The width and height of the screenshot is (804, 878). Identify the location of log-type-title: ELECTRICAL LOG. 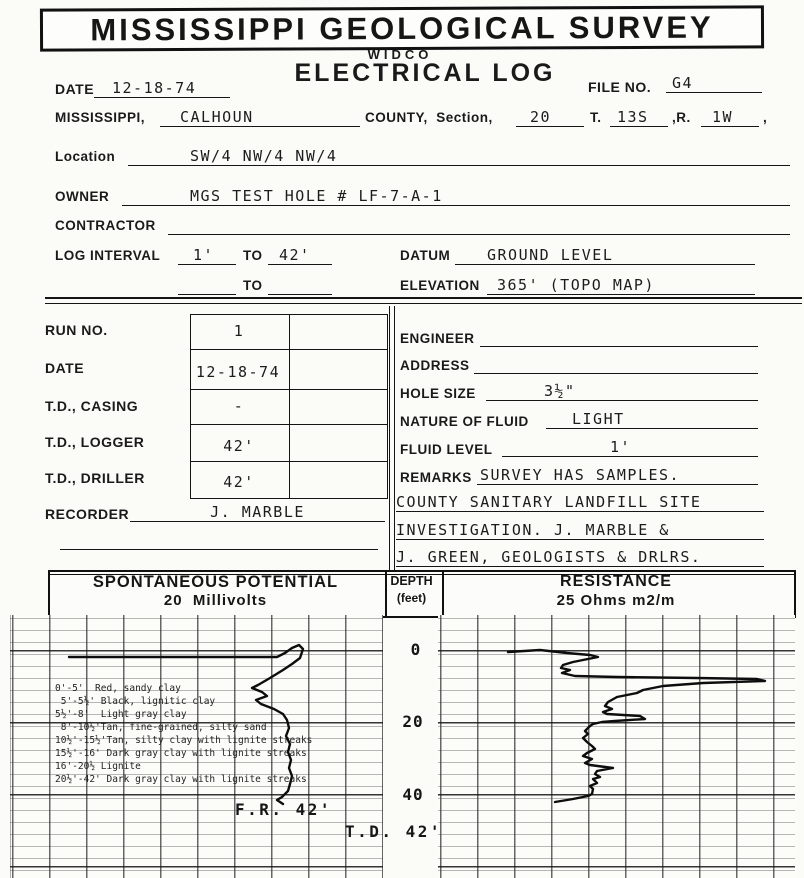
(425, 73).